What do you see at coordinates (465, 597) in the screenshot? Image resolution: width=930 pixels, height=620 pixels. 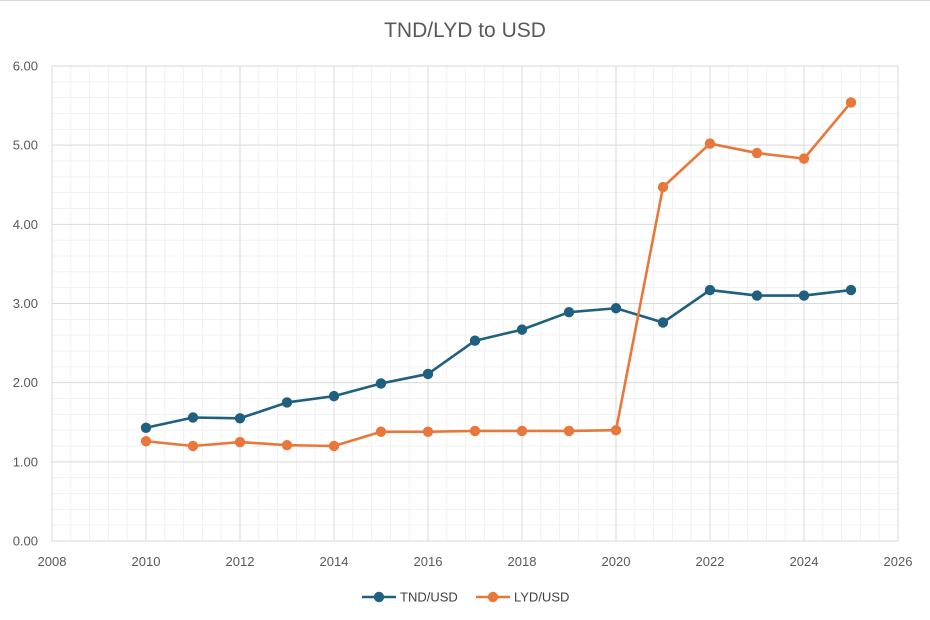 I see `legend: TND/USD LYD/USD` at bounding box center [465, 597].